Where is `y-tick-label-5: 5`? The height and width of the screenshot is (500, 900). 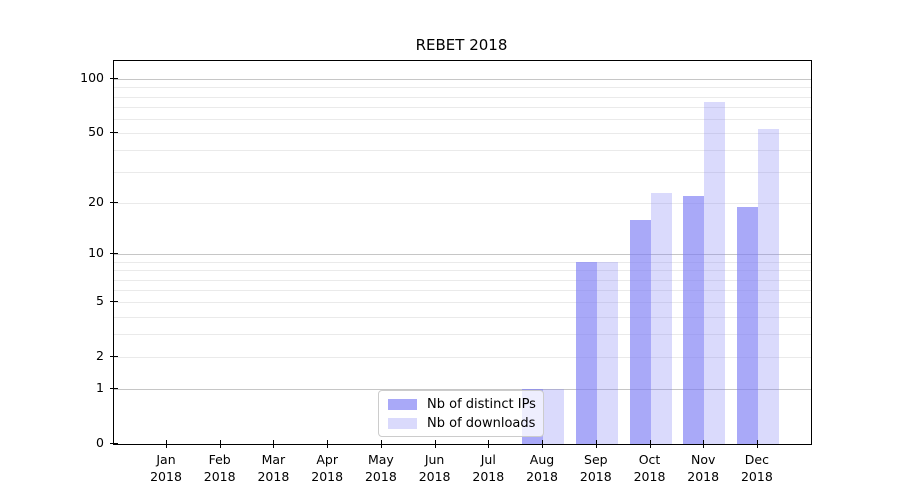
y-tick-label-5: 5 is located at coordinates (100, 301).